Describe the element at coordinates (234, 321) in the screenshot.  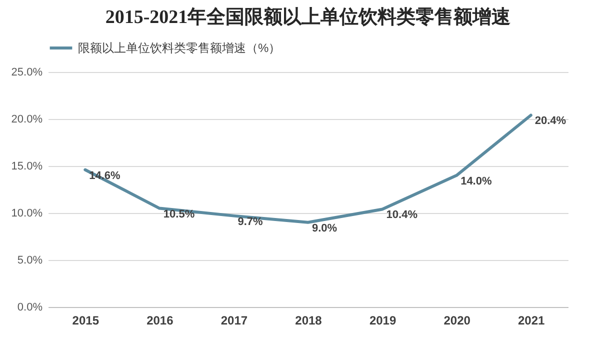
I see `x-tick-label: 2017` at that location.